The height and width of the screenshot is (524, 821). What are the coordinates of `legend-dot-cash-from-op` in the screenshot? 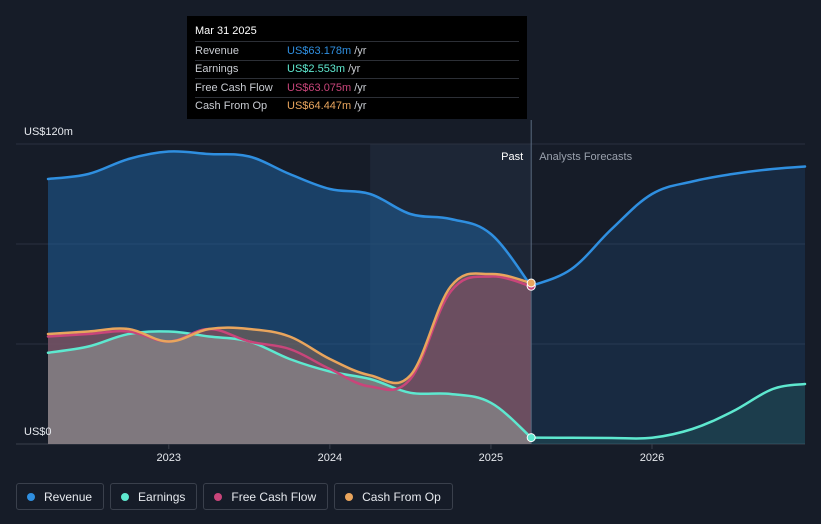 It's located at (349, 496).